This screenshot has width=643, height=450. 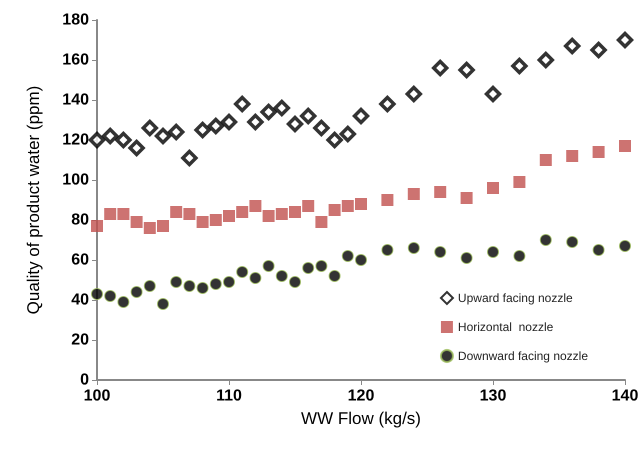 What do you see at coordinates (85, 380) in the screenshot?
I see `y-tick-label: 0` at bounding box center [85, 380].